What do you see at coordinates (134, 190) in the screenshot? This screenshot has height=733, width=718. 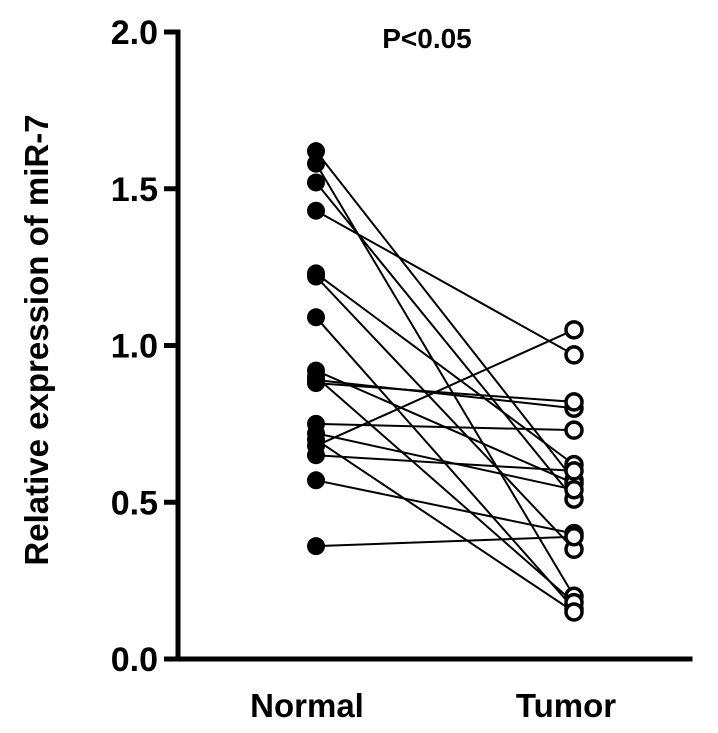 I see `y-tick-label: 1.5` at bounding box center [134, 190].